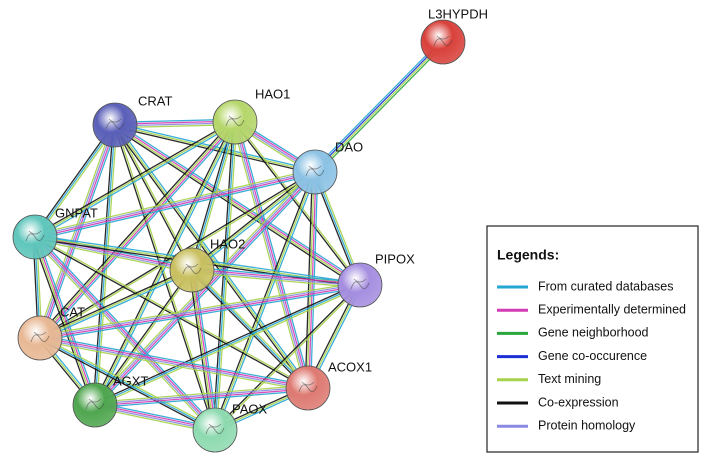 The width and height of the screenshot is (708, 469). I want to click on node-label: L3HYPDH, so click(458, 13).